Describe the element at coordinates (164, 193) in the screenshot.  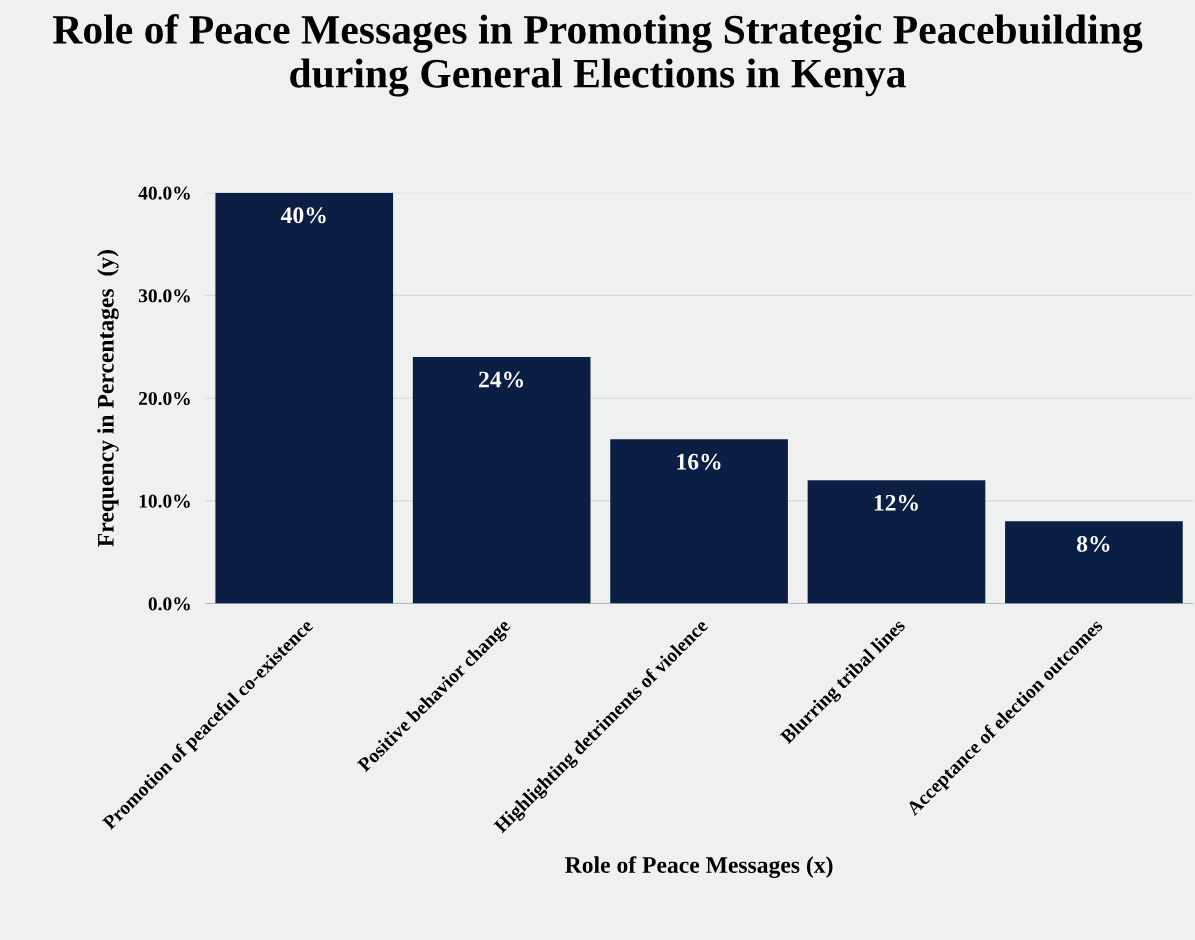
I see `y-tick-label: 40.0%` at that location.